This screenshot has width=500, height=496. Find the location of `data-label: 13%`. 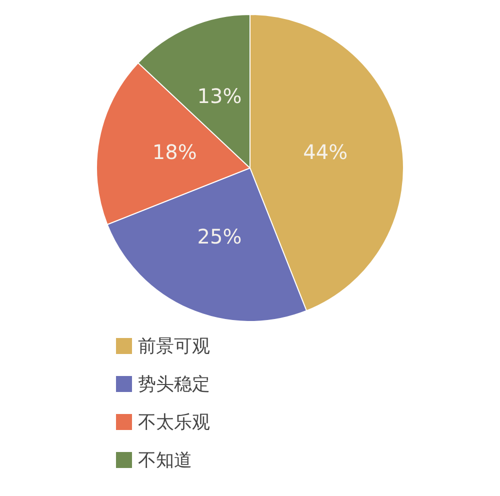

data-label: 13% is located at coordinates (219, 96).